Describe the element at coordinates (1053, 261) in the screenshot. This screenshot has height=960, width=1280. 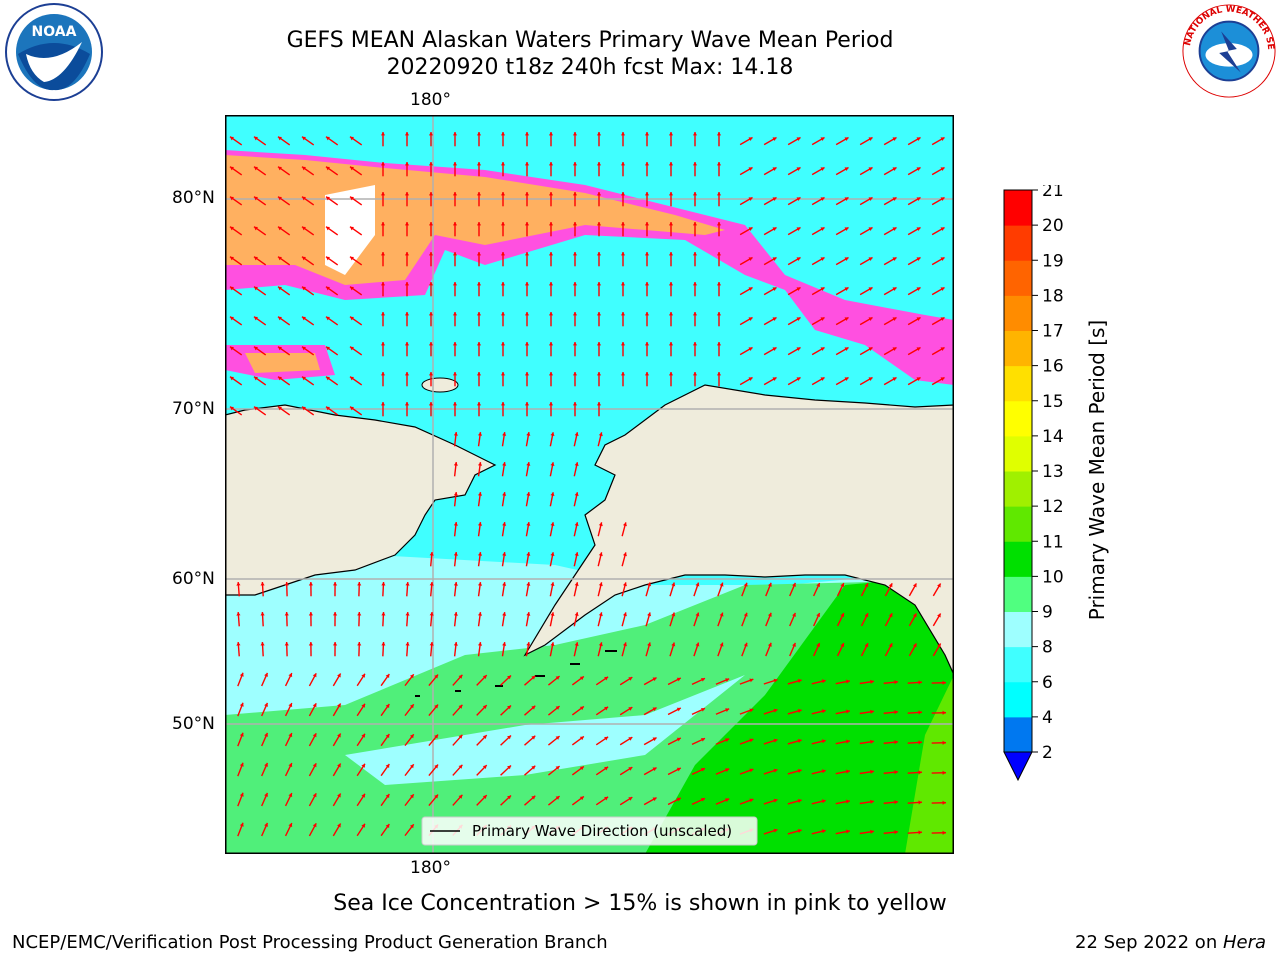
I see `colorbar-tick-label: 19` at that location.